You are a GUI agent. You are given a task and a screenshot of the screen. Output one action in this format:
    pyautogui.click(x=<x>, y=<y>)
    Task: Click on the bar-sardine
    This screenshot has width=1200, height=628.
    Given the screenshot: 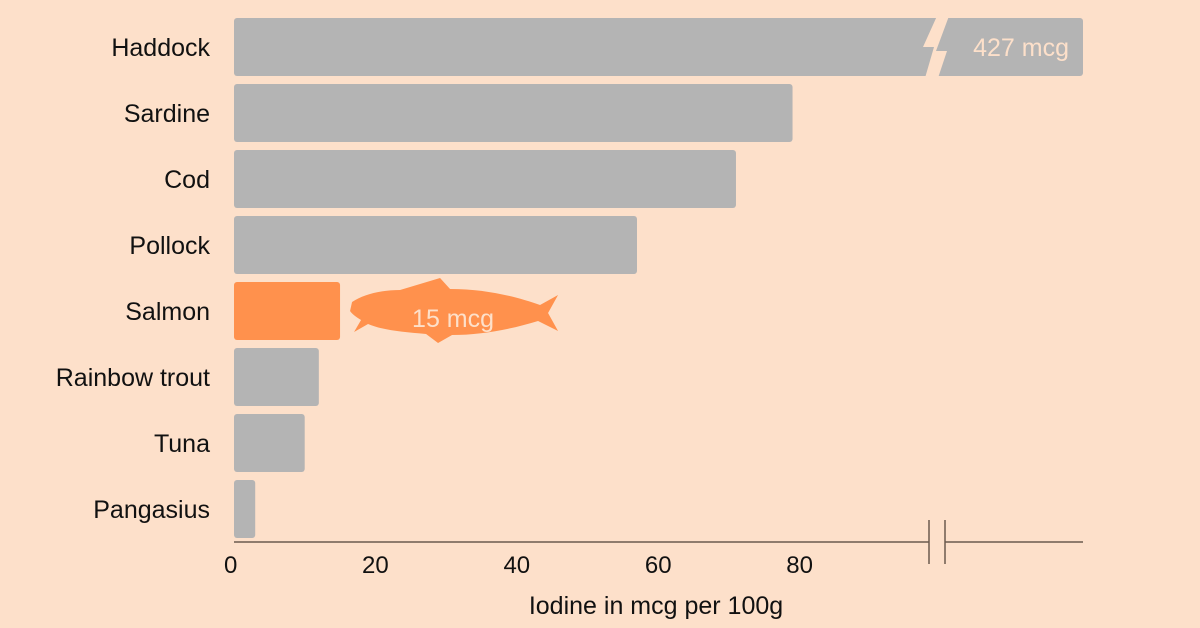 What is the action you would take?
    pyautogui.click(x=513, y=113)
    